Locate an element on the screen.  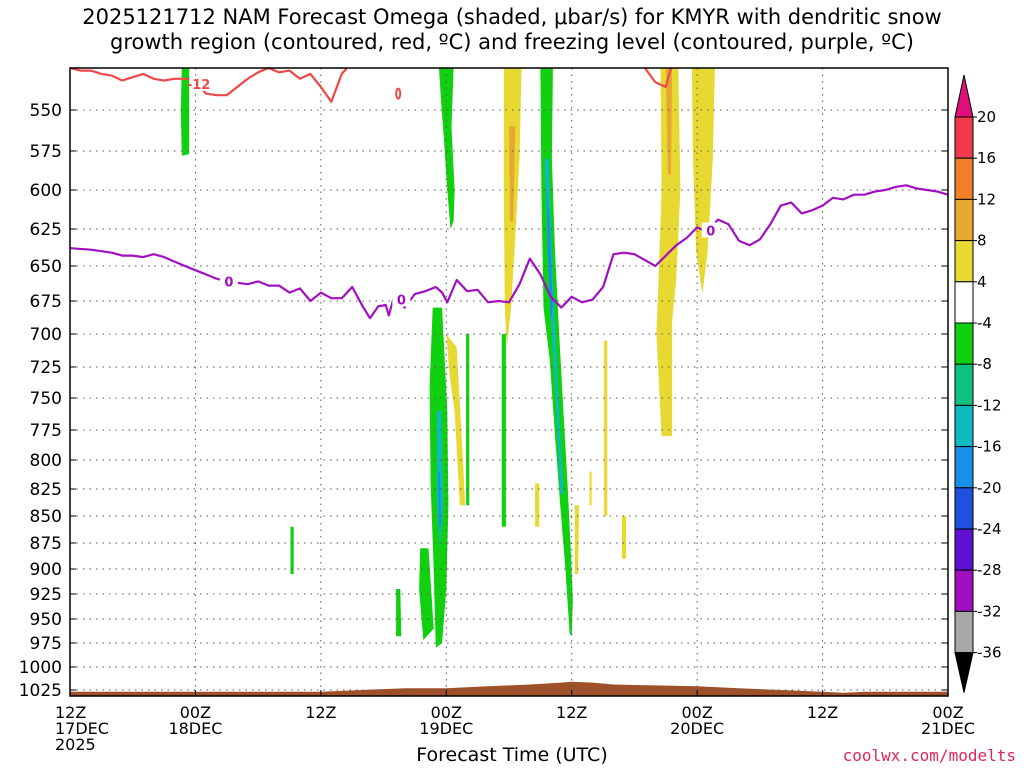
y-tick-label-1000: 1000 is located at coordinates (40, 668).